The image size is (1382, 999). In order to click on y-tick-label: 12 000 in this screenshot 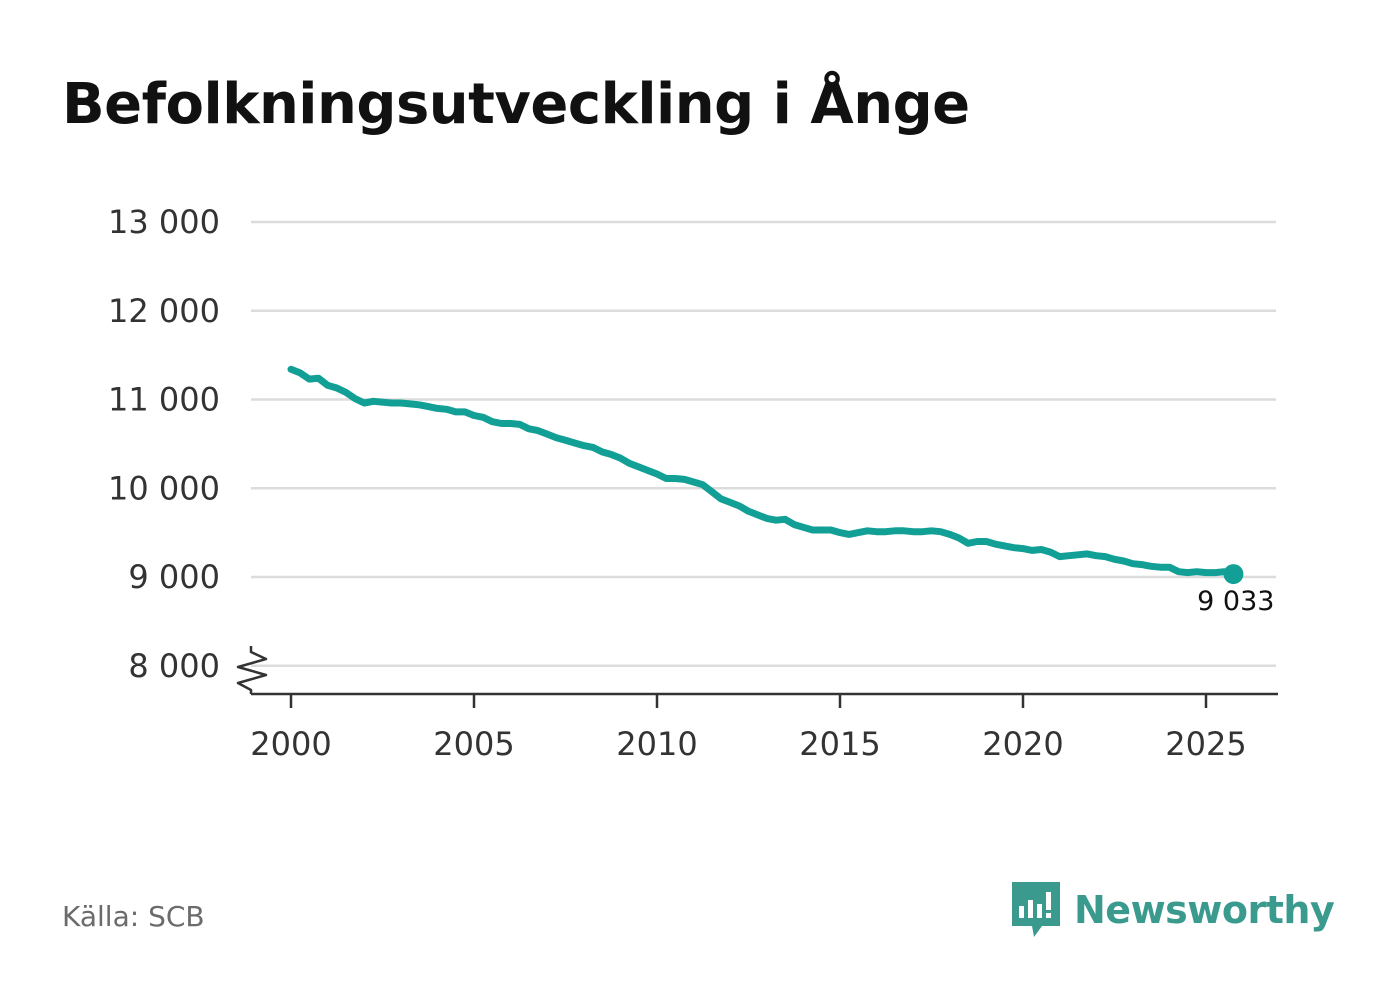, I will do `click(164, 311)`.